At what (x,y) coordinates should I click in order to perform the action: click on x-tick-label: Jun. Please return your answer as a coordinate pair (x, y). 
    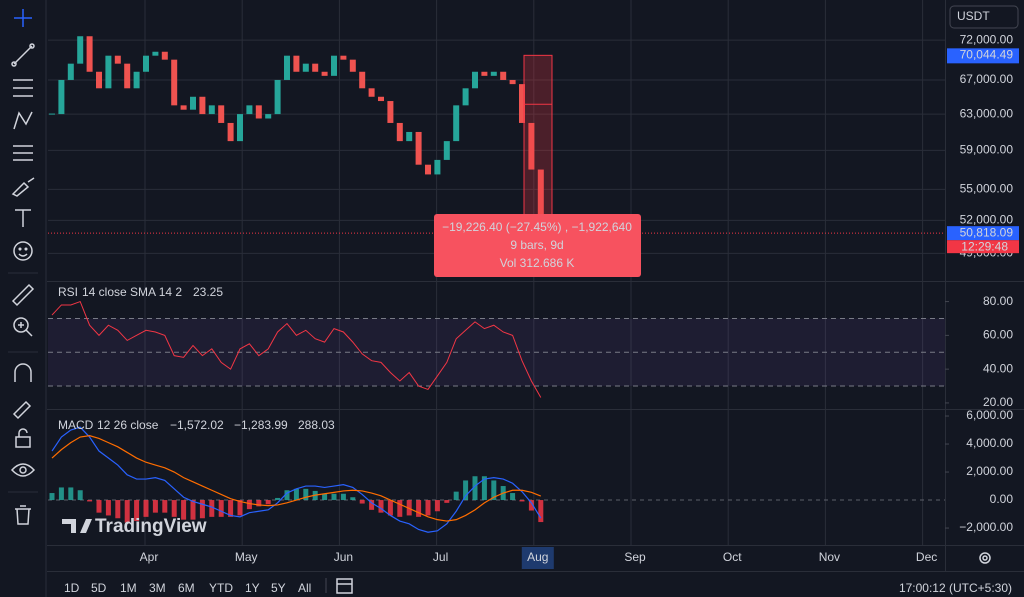
    Looking at the image, I should click on (343, 557).